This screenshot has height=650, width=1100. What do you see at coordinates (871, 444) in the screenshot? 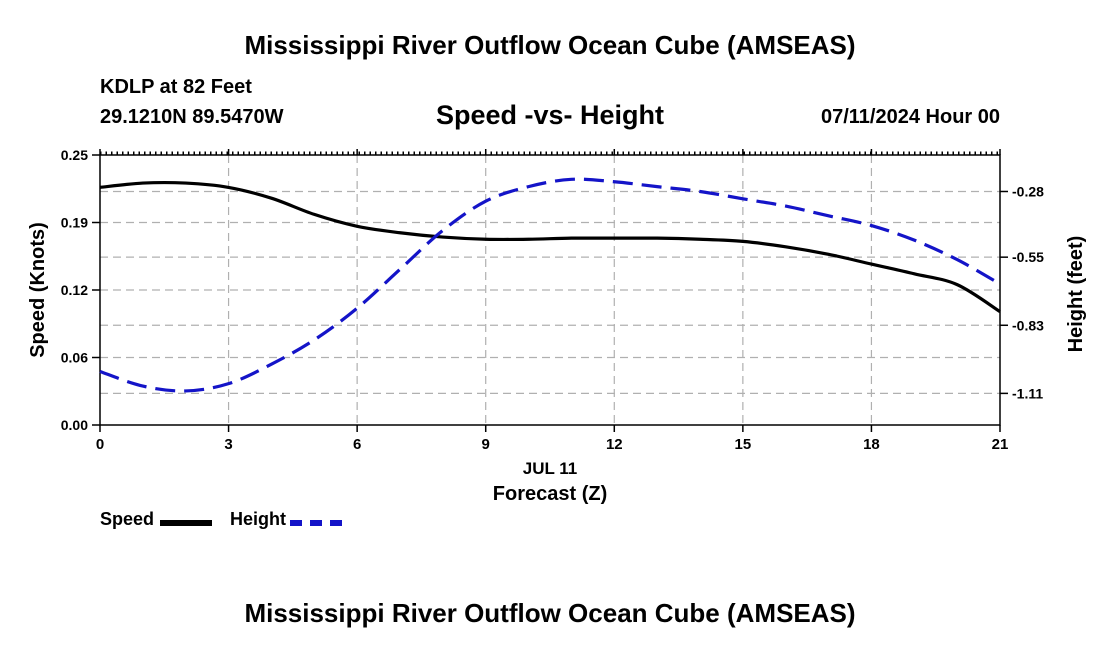
I see `x-tick-label: 18` at bounding box center [871, 444].